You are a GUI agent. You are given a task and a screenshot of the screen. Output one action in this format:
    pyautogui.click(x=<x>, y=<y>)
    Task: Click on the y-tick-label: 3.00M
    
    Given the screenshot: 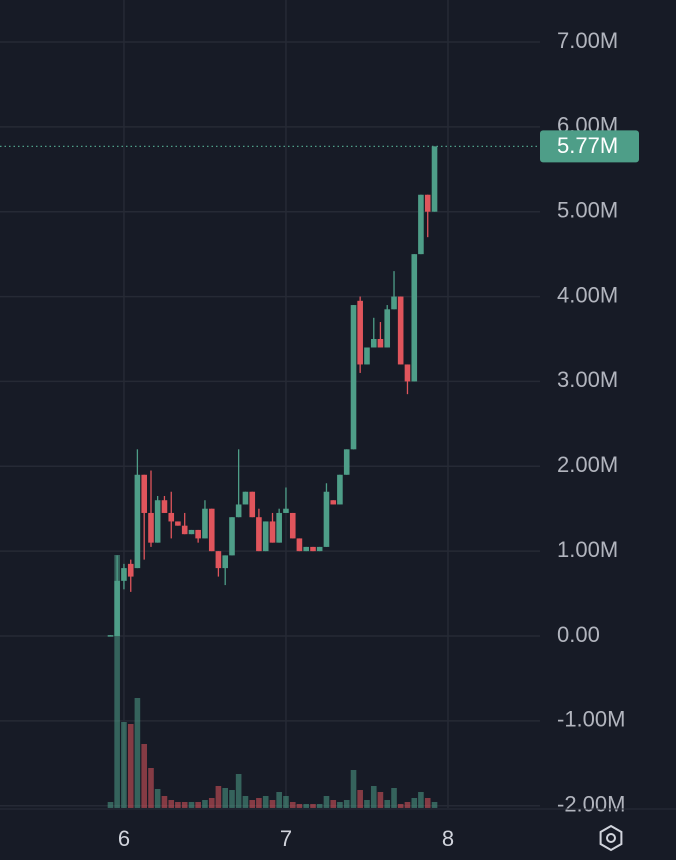 What is the action you would take?
    pyautogui.click(x=587, y=379)
    